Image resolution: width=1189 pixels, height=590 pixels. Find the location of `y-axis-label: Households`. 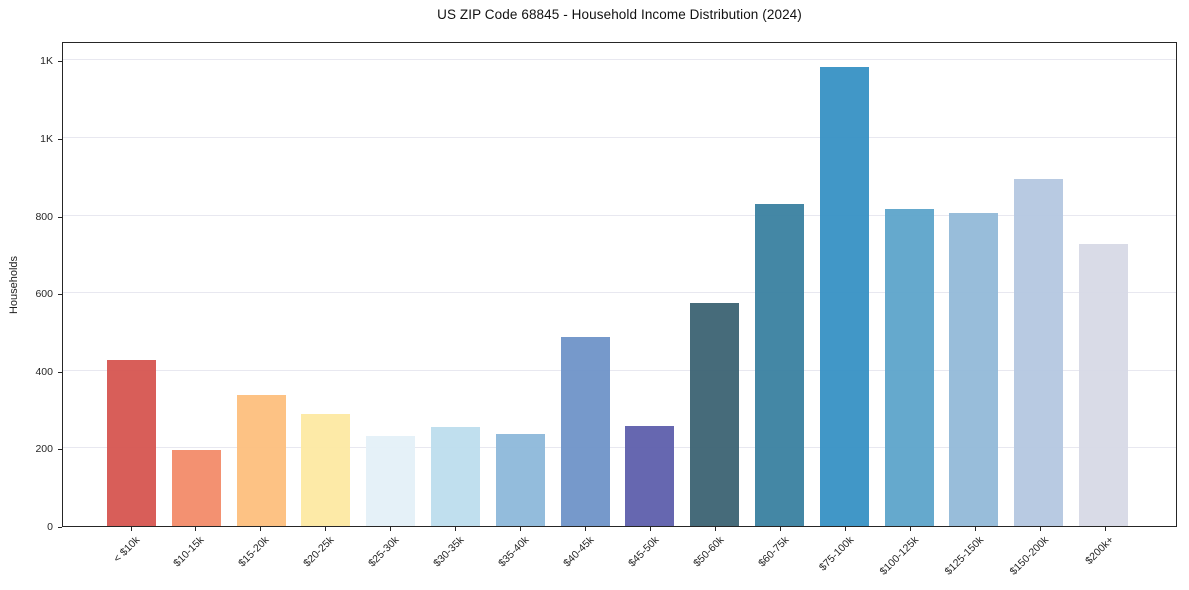

y-axis-label: Households is located at coordinates (14, 285).